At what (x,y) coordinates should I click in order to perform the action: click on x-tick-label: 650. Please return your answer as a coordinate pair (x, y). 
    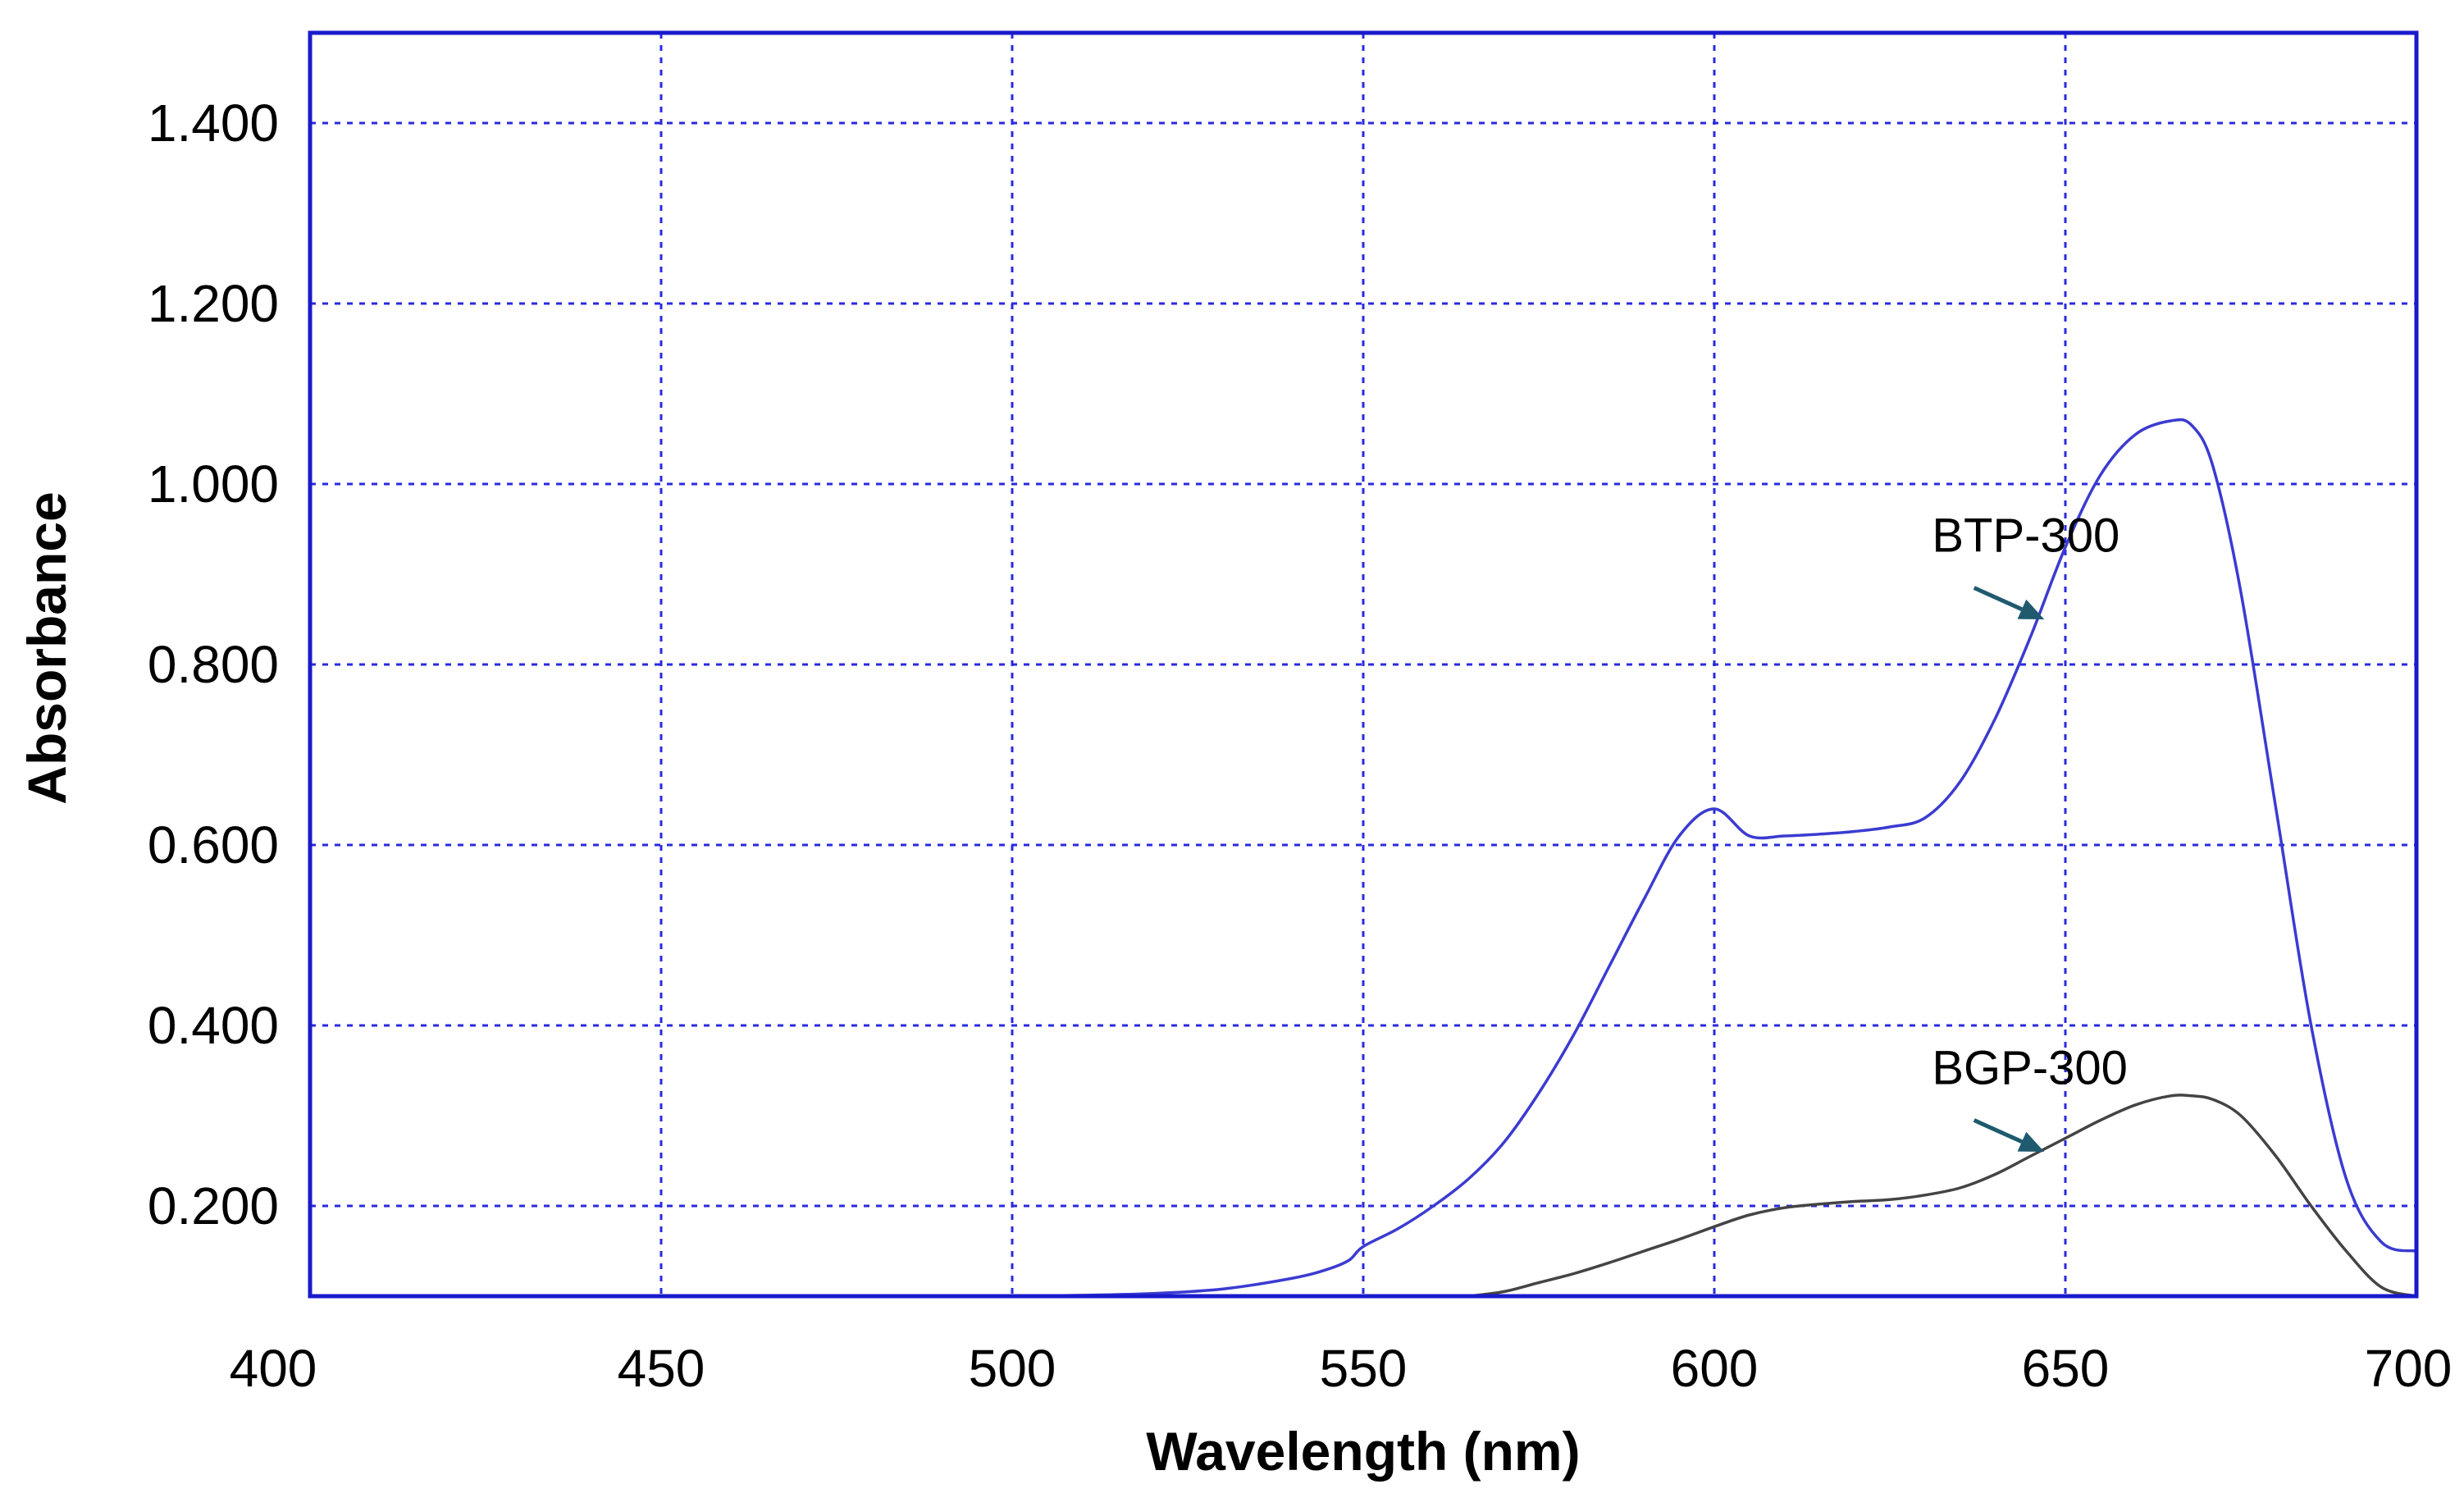
    Looking at the image, I should click on (2066, 1368).